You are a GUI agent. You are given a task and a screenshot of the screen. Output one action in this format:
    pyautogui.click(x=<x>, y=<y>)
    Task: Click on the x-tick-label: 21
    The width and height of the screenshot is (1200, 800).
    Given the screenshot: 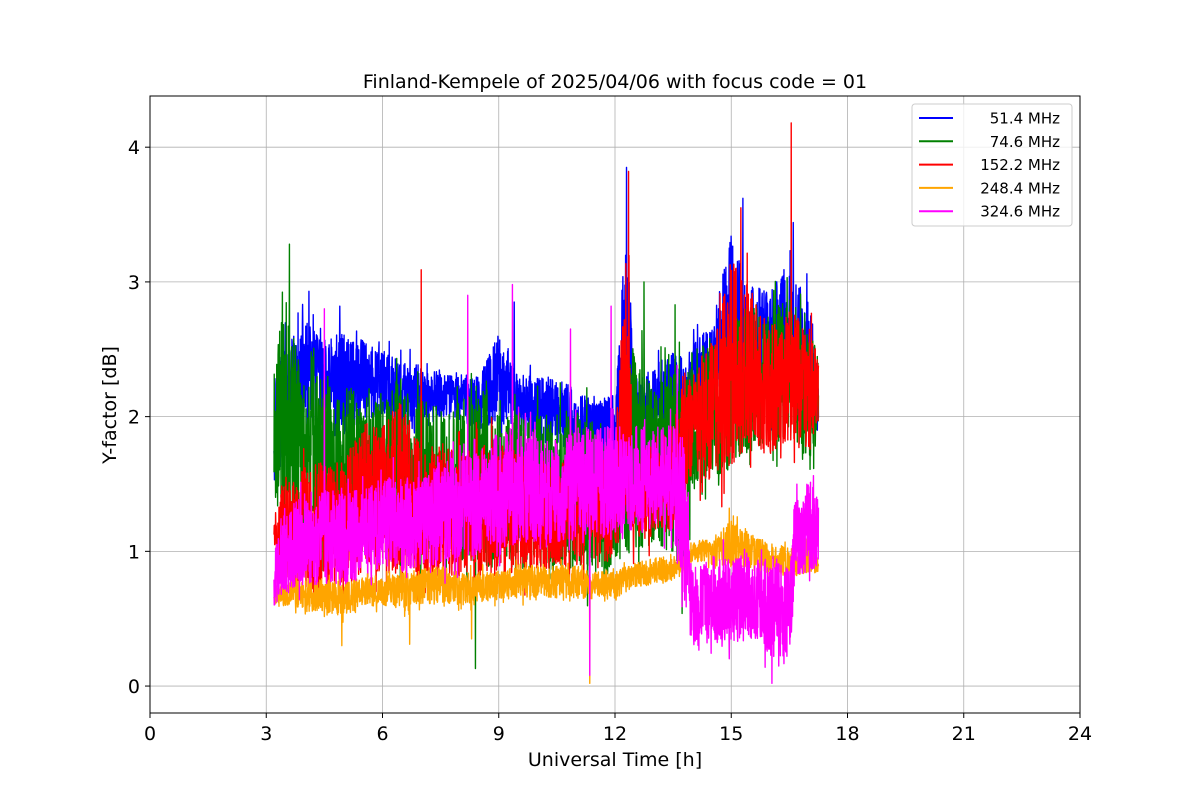 What is the action you would take?
    pyautogui.click(x=964, y=734)
    